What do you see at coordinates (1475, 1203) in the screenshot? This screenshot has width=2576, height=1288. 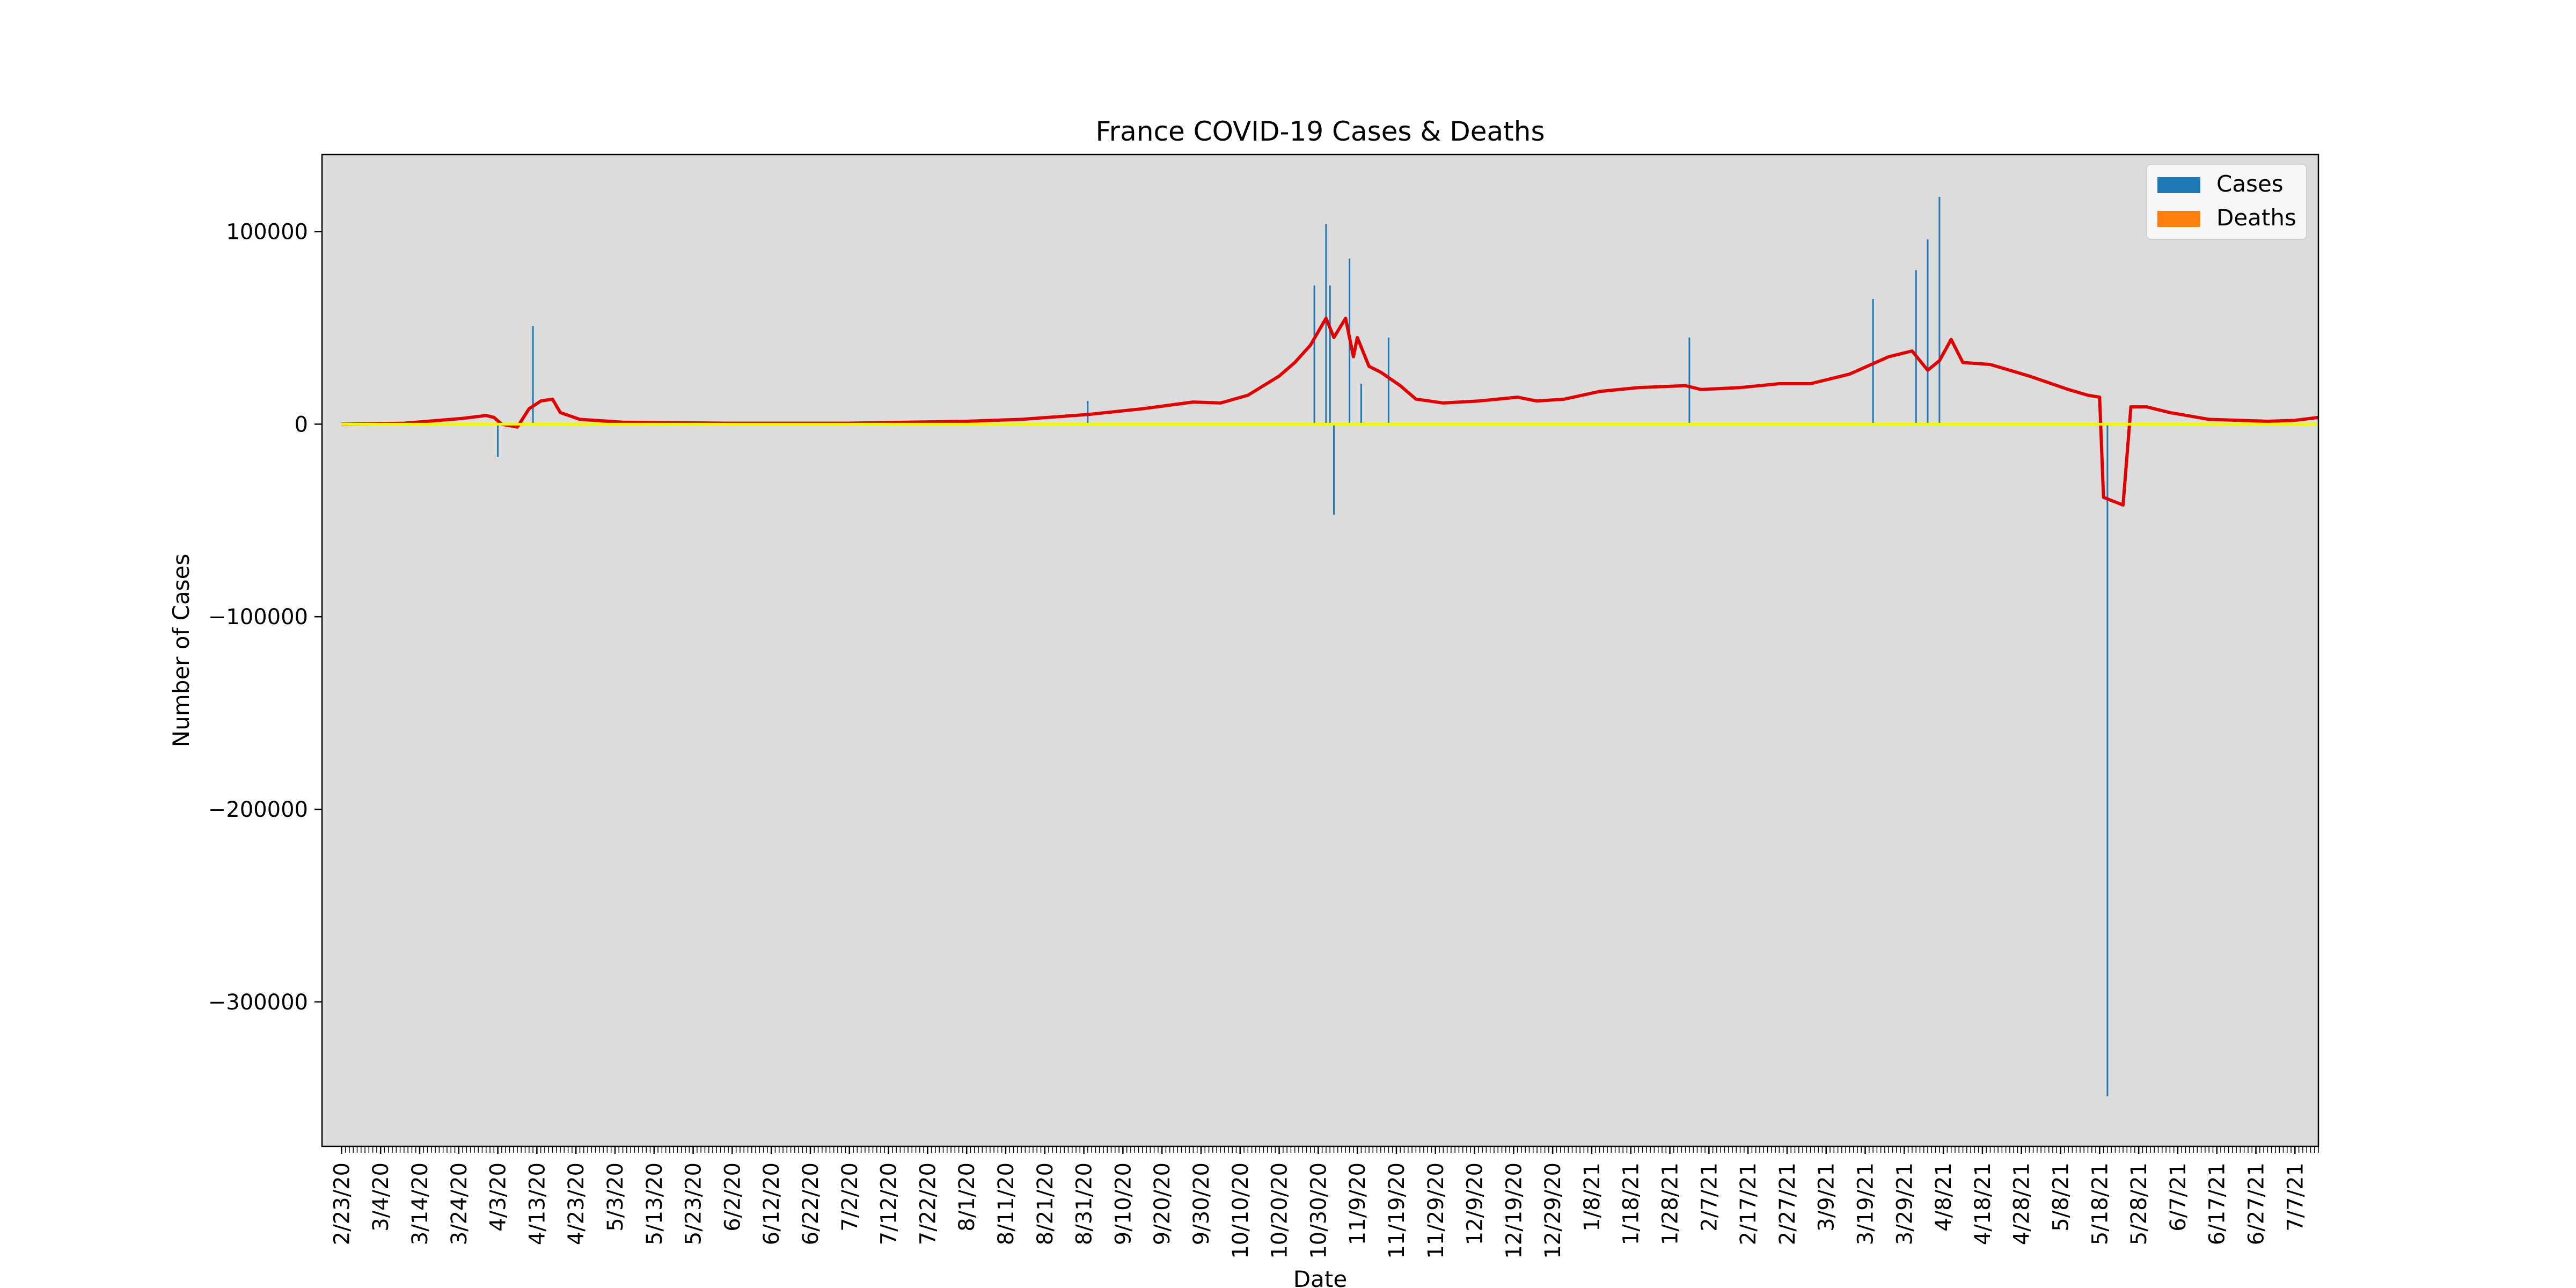 I see `x-tick-label: 12/9/20` at bounding box center [1475, 1203].